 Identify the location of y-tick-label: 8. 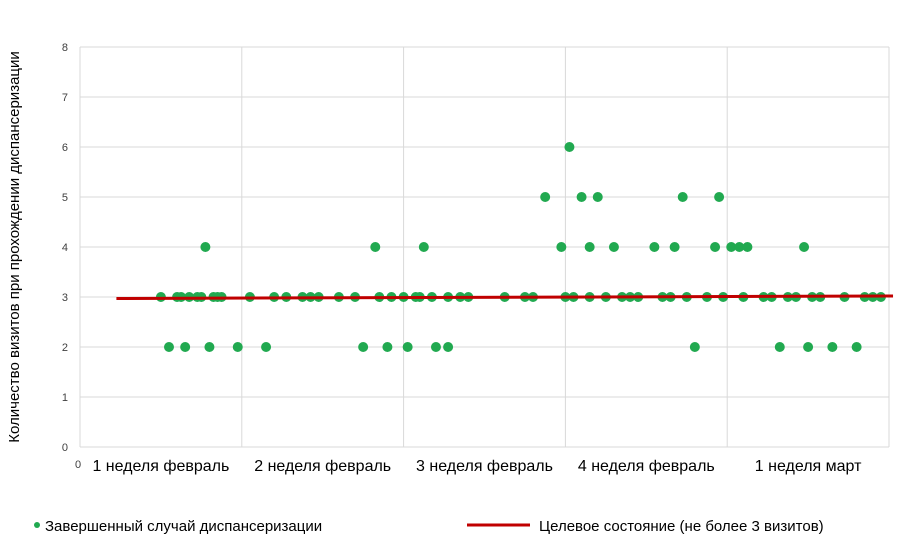
(65, 48).